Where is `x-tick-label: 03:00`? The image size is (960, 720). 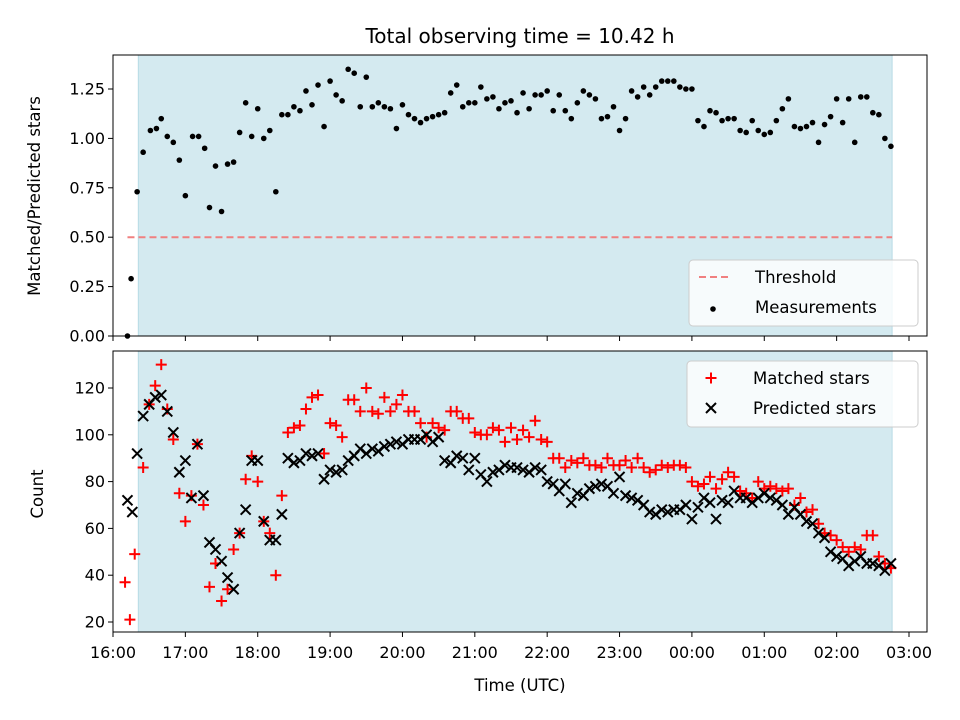
x-tick-label: 03:00 is located at coordinates (909, 652).